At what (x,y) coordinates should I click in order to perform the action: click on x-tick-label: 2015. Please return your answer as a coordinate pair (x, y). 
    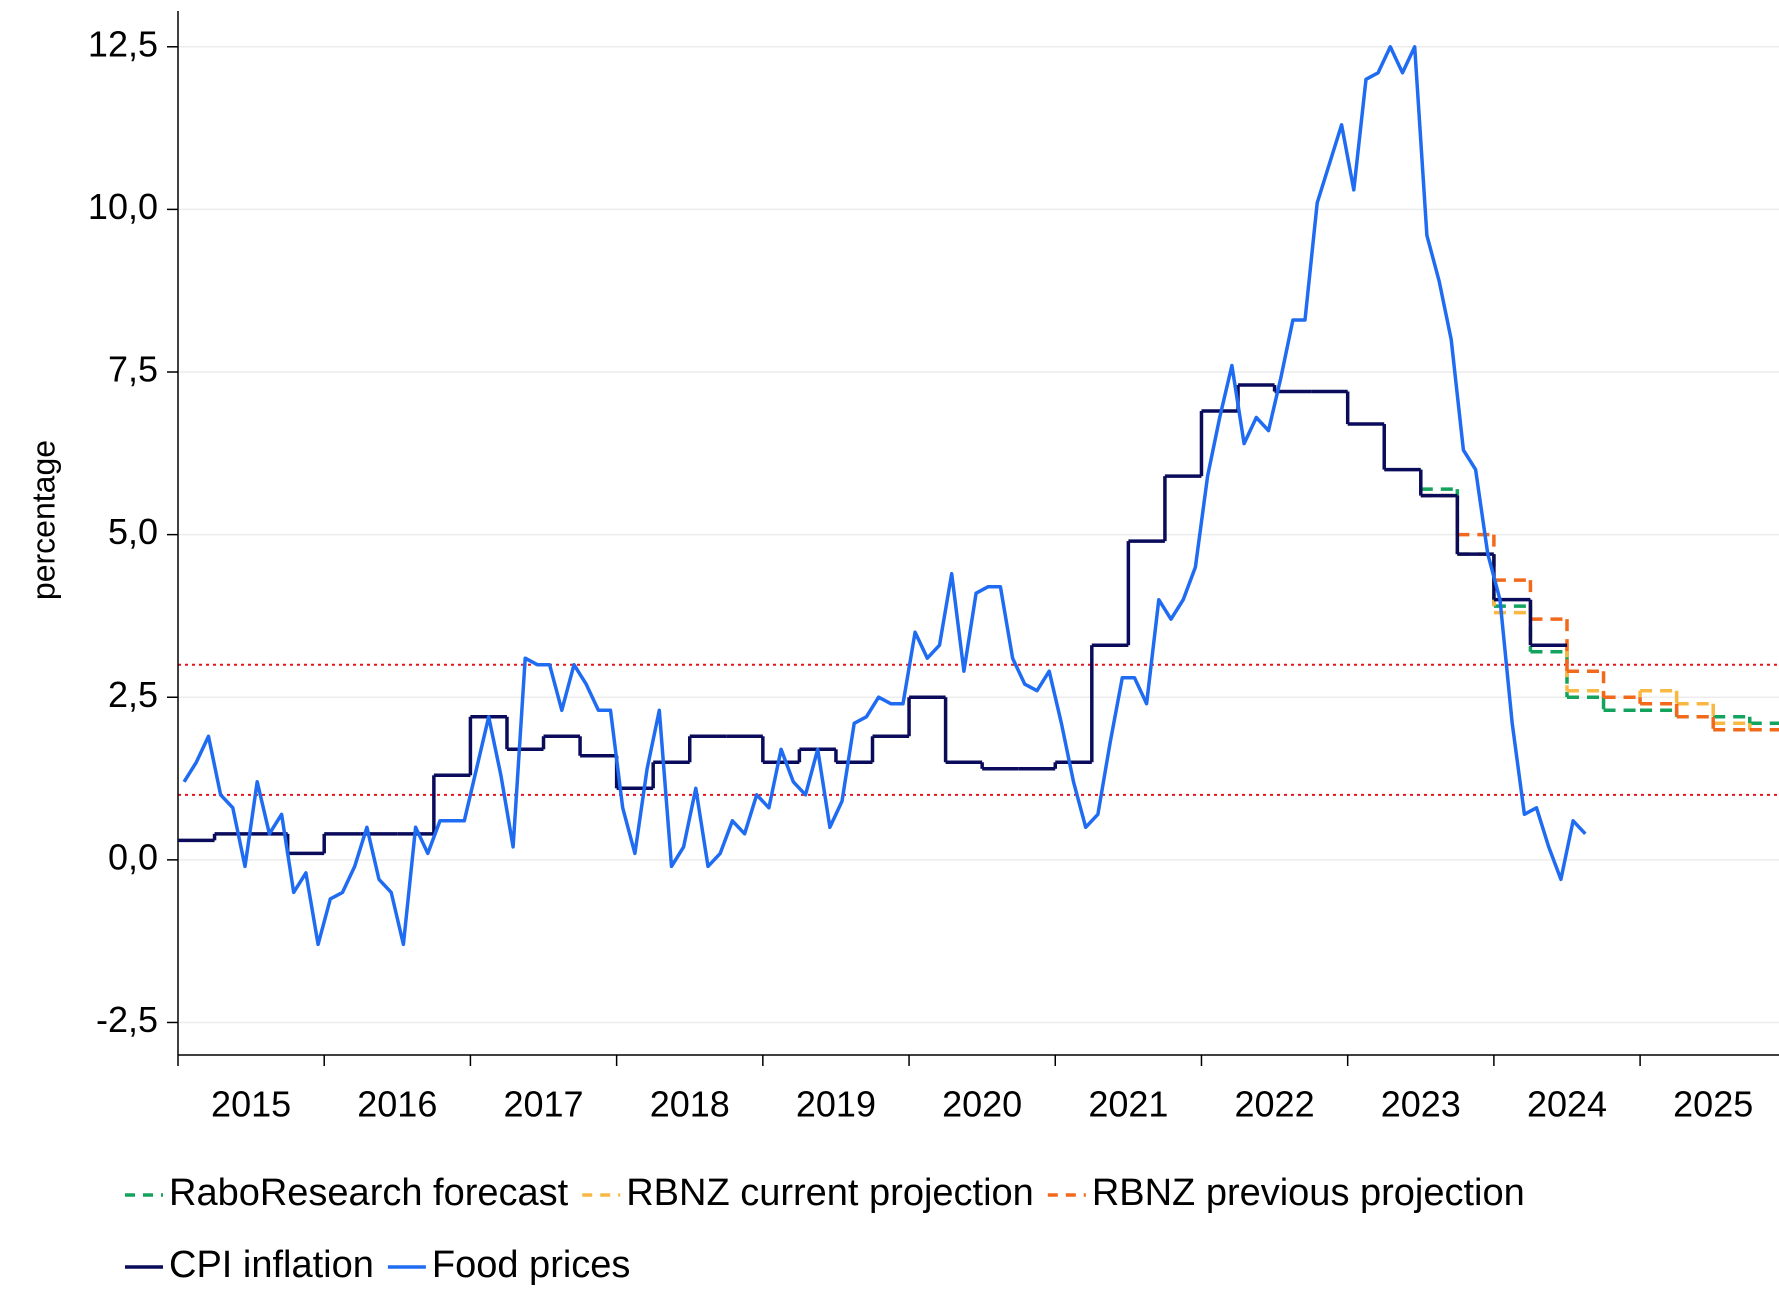
    Looking at the image, I should click on (251, 1104).